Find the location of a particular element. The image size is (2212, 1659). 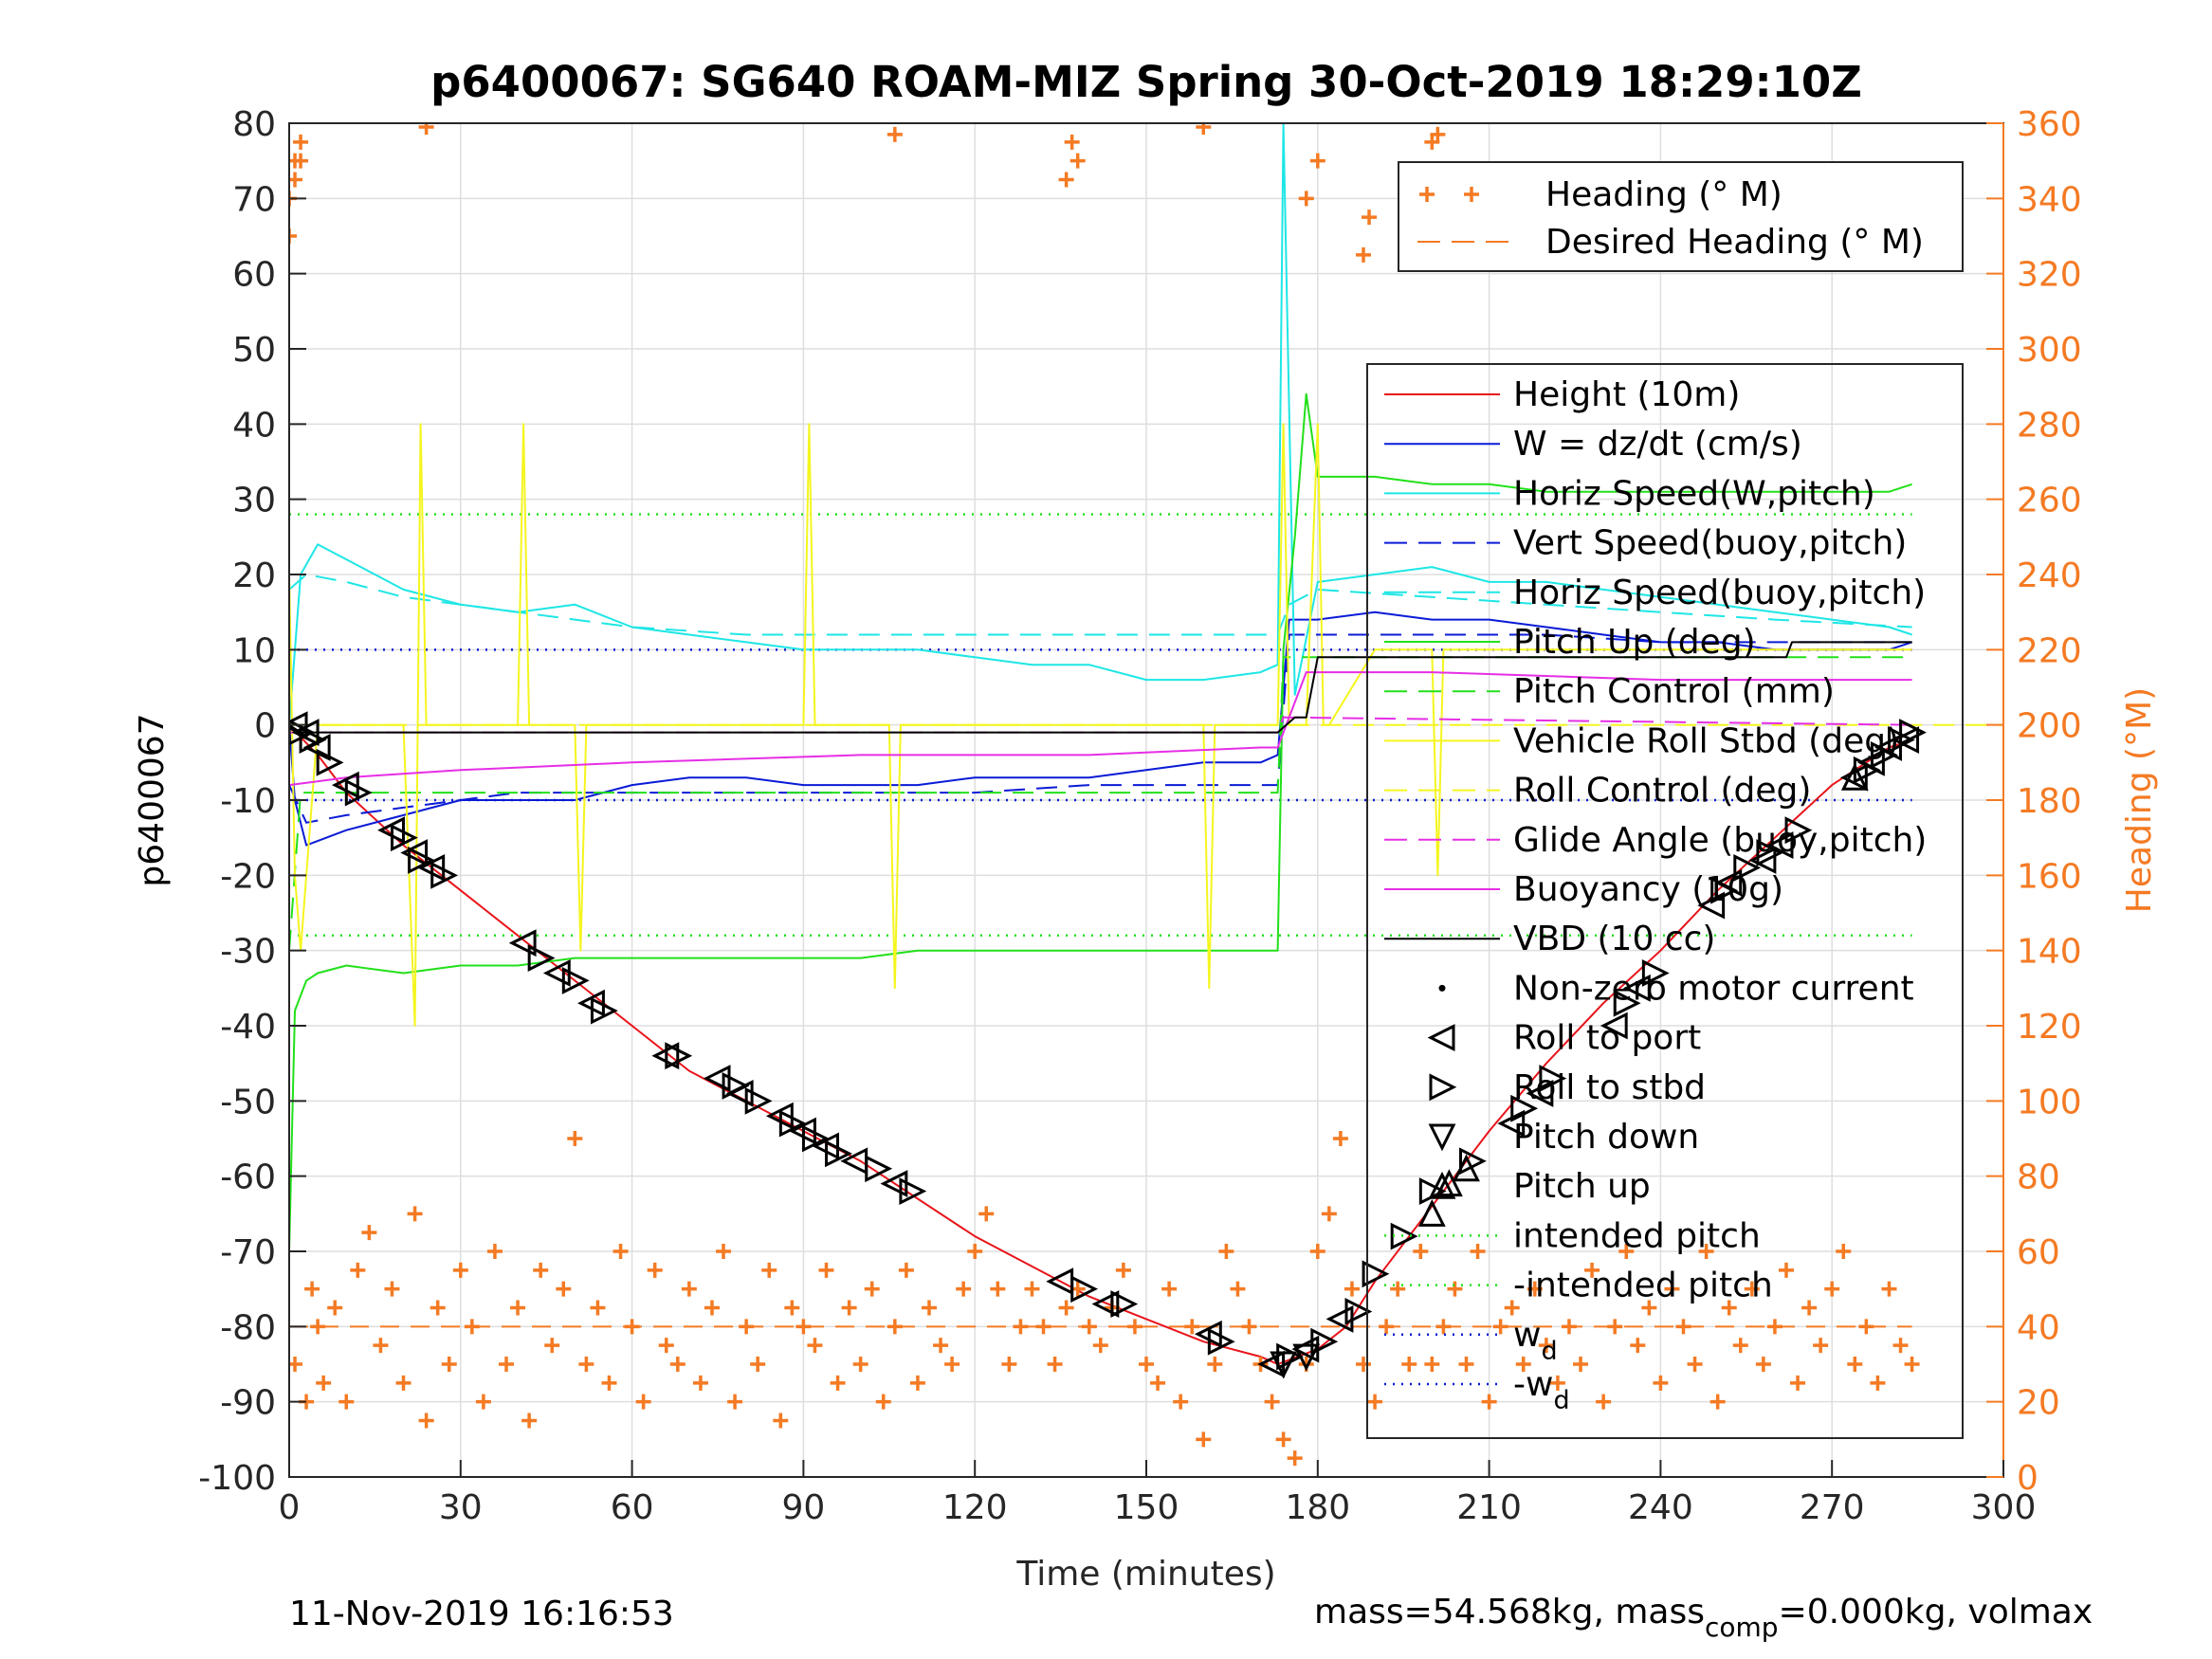

legend-main-label: Roll Control (deg) is located at coordinates (1662, 791).